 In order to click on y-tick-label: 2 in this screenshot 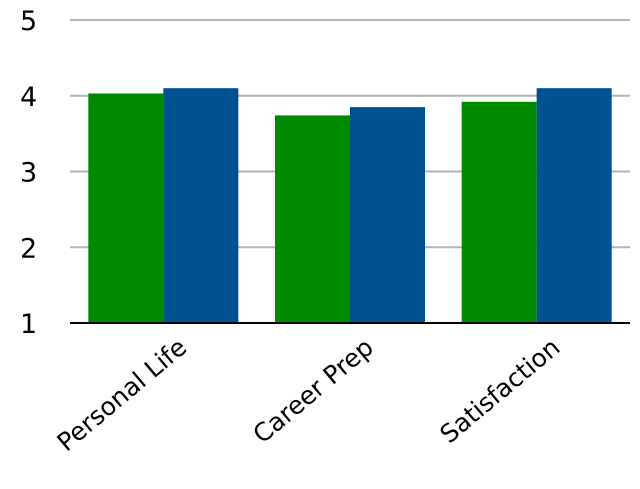, I will do `click(28, 248)`.